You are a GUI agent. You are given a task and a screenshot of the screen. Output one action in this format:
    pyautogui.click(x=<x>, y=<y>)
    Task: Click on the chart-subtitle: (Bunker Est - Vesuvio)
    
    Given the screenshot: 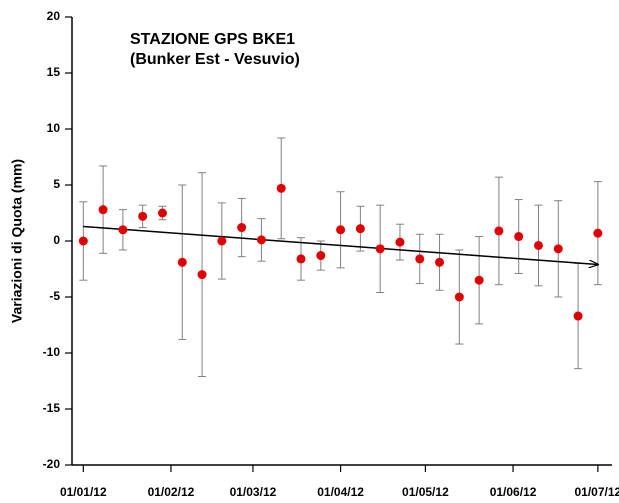 What is the action you would take?
    pyautogui.click(x=215, y=59)
    